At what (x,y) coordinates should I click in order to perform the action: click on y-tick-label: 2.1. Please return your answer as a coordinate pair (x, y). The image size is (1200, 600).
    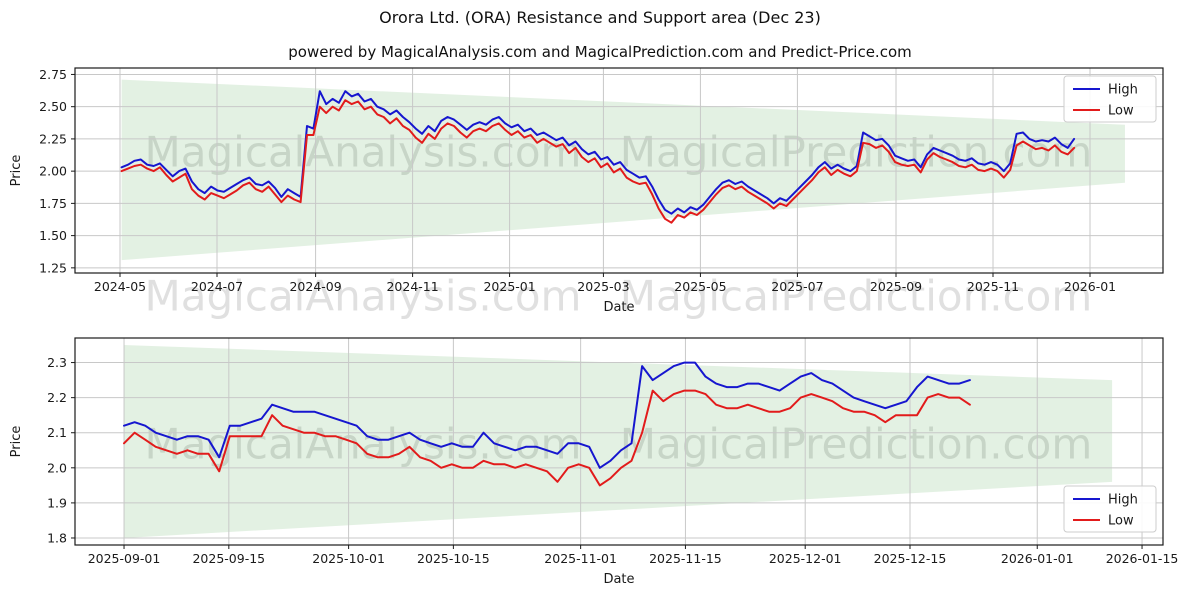
    Looking at the image, I should click on (57, 432).